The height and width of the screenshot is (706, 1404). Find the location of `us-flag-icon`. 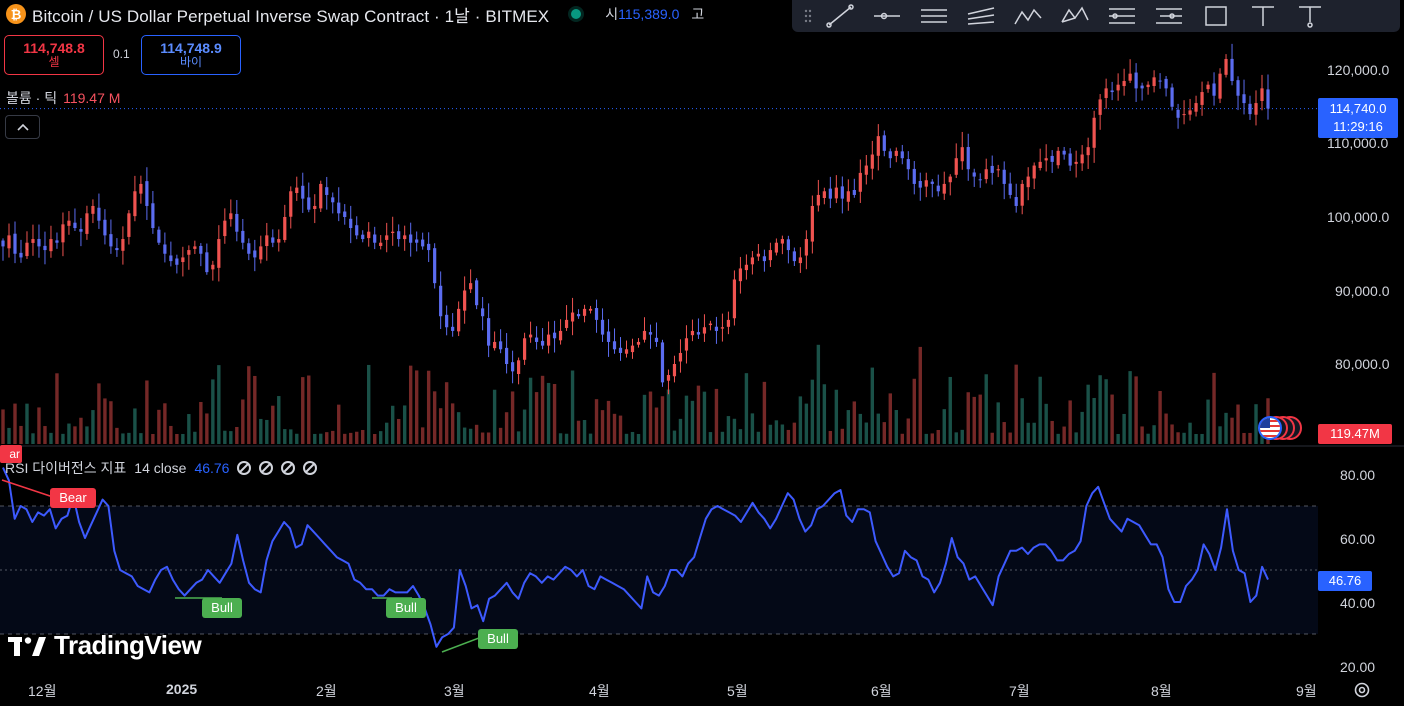

us-flag-icon is located at coordinates (1270, 428).